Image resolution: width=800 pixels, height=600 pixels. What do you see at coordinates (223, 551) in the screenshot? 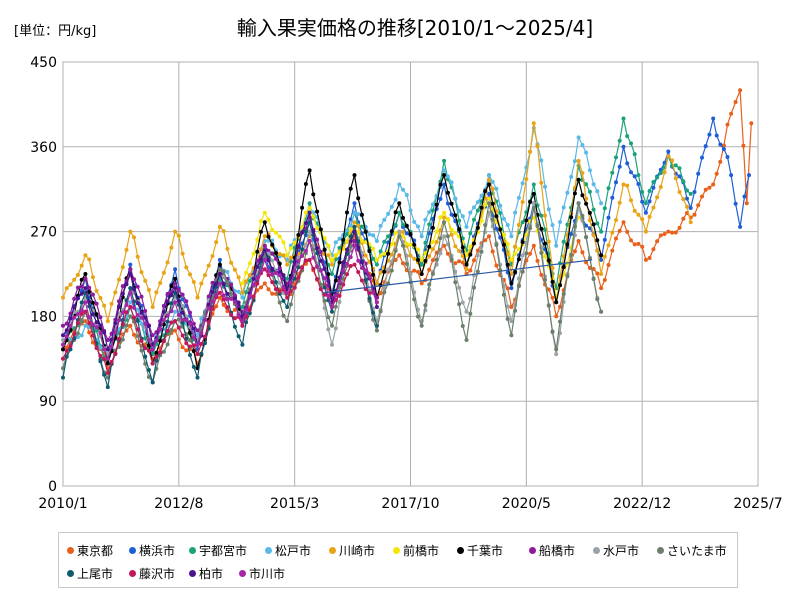
I see `legend-label: 宇都宮市` at bounding box center [223, 551].